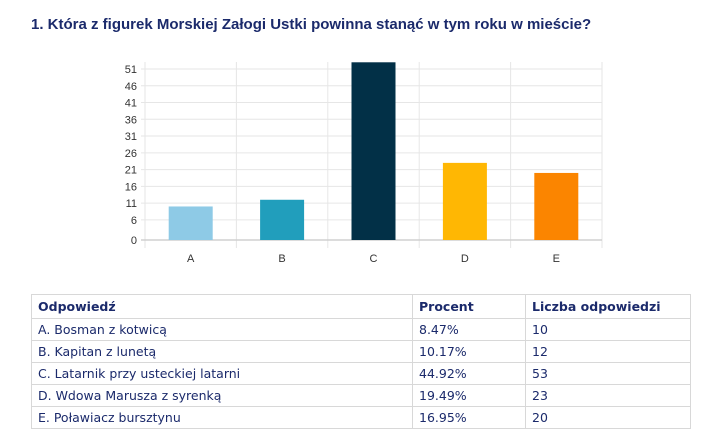 The image size is (720, 448). I want to click on table-header-row: Odpowiedź Procent Liczba odpowiedzi, so click(361, 306).